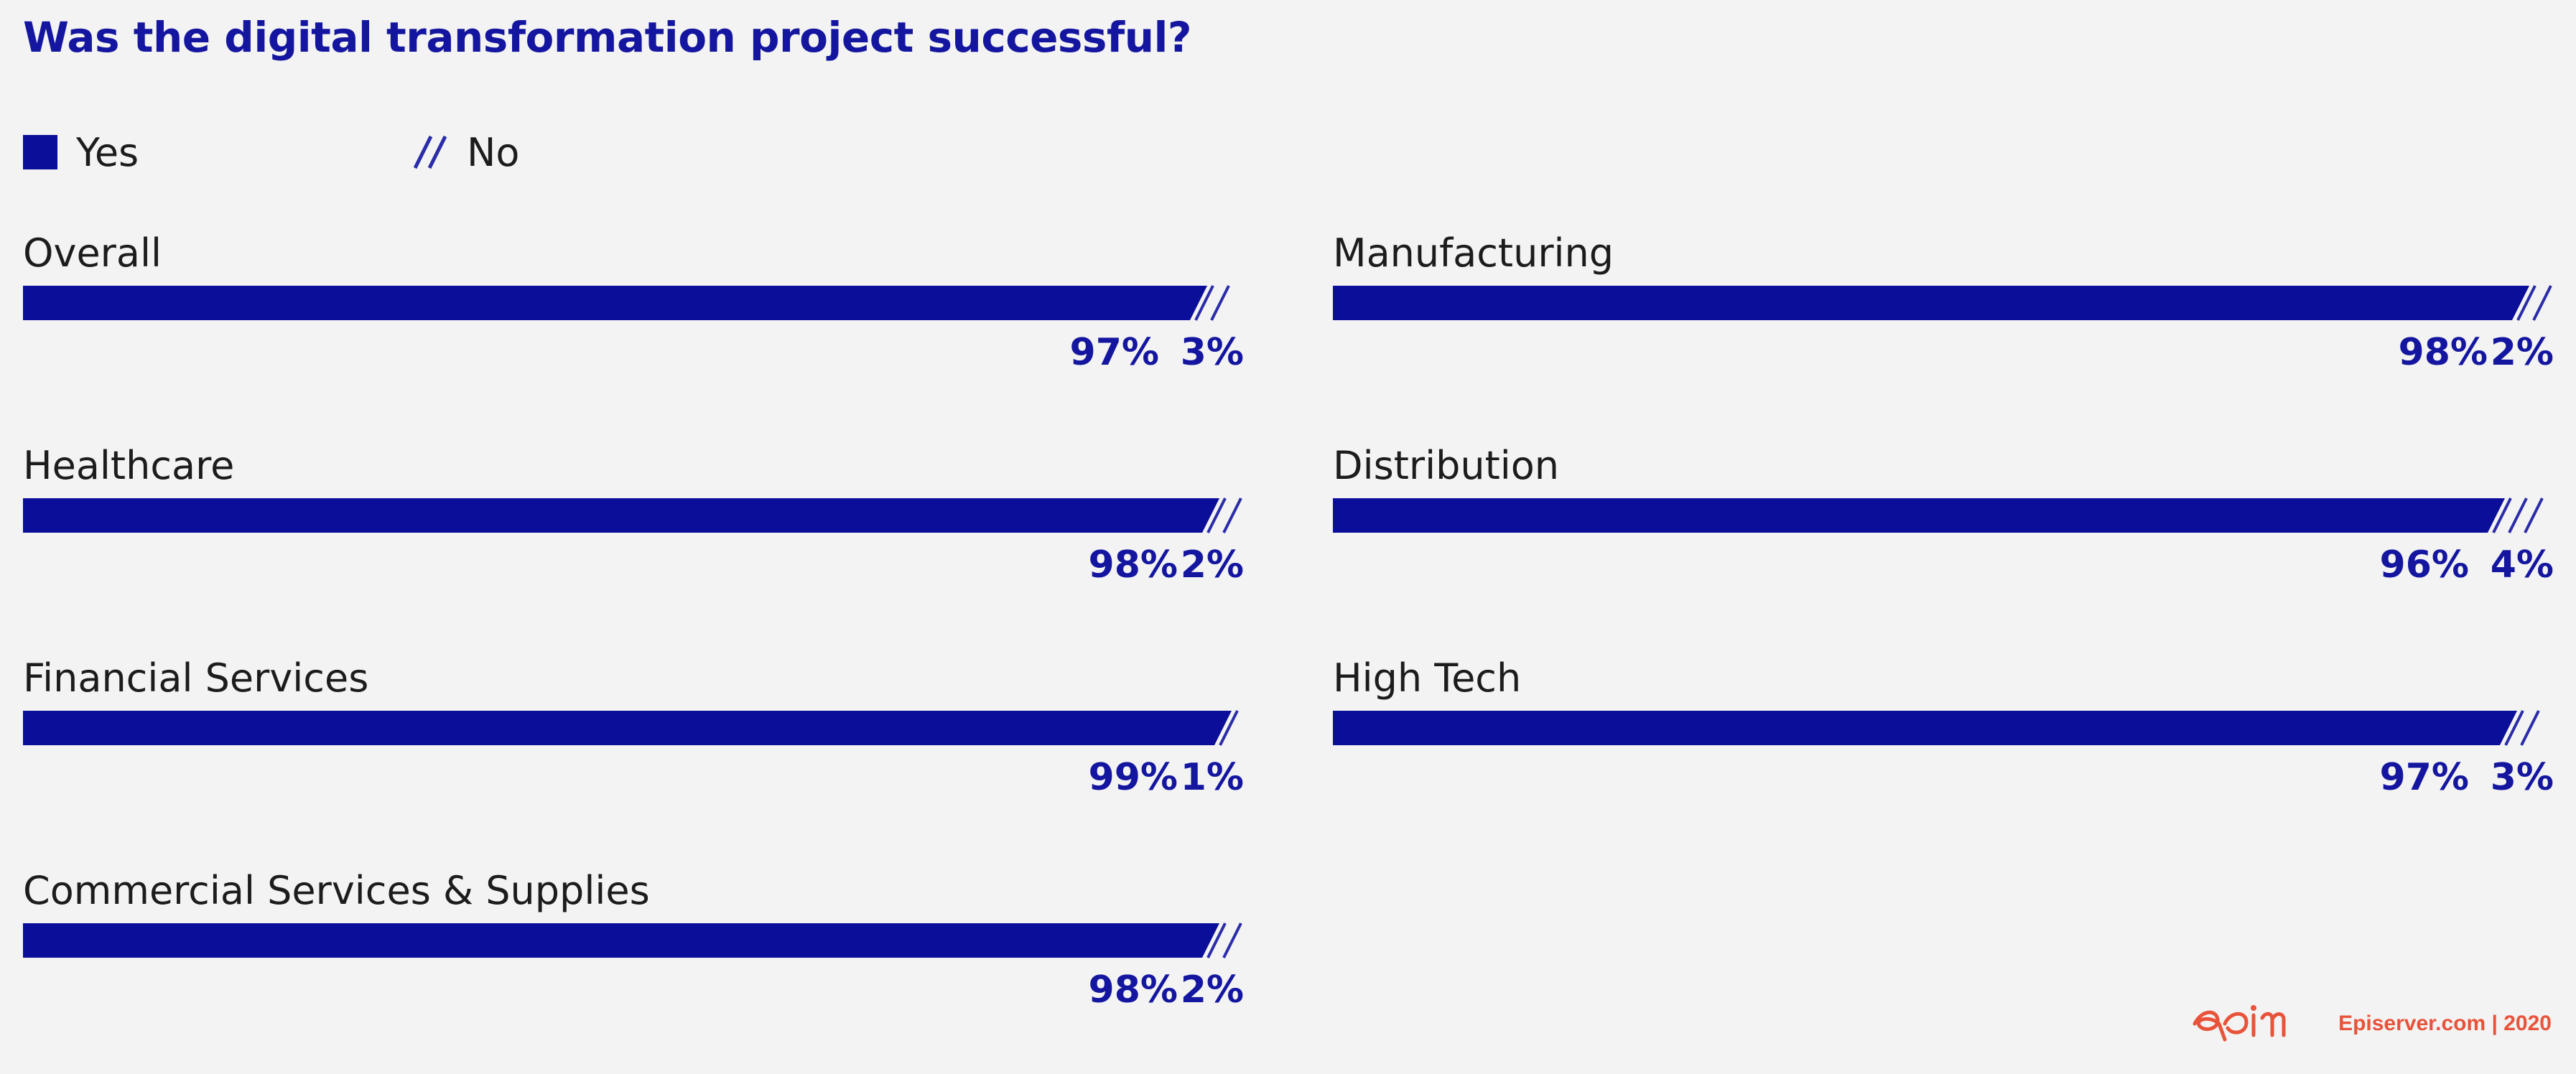  I want to click on legend-label-no: No, so click(493, 152).